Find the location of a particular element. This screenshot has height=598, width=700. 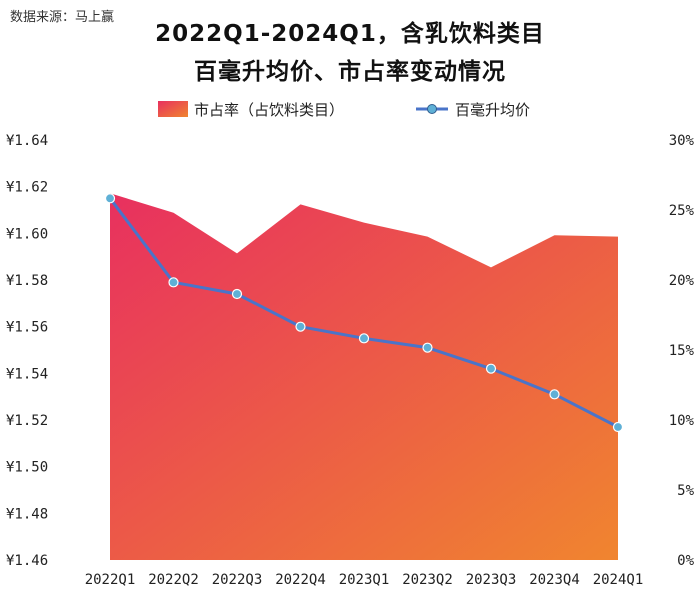

y-left-tick-label: ¥1.50 is located at coordinates (27, 468).